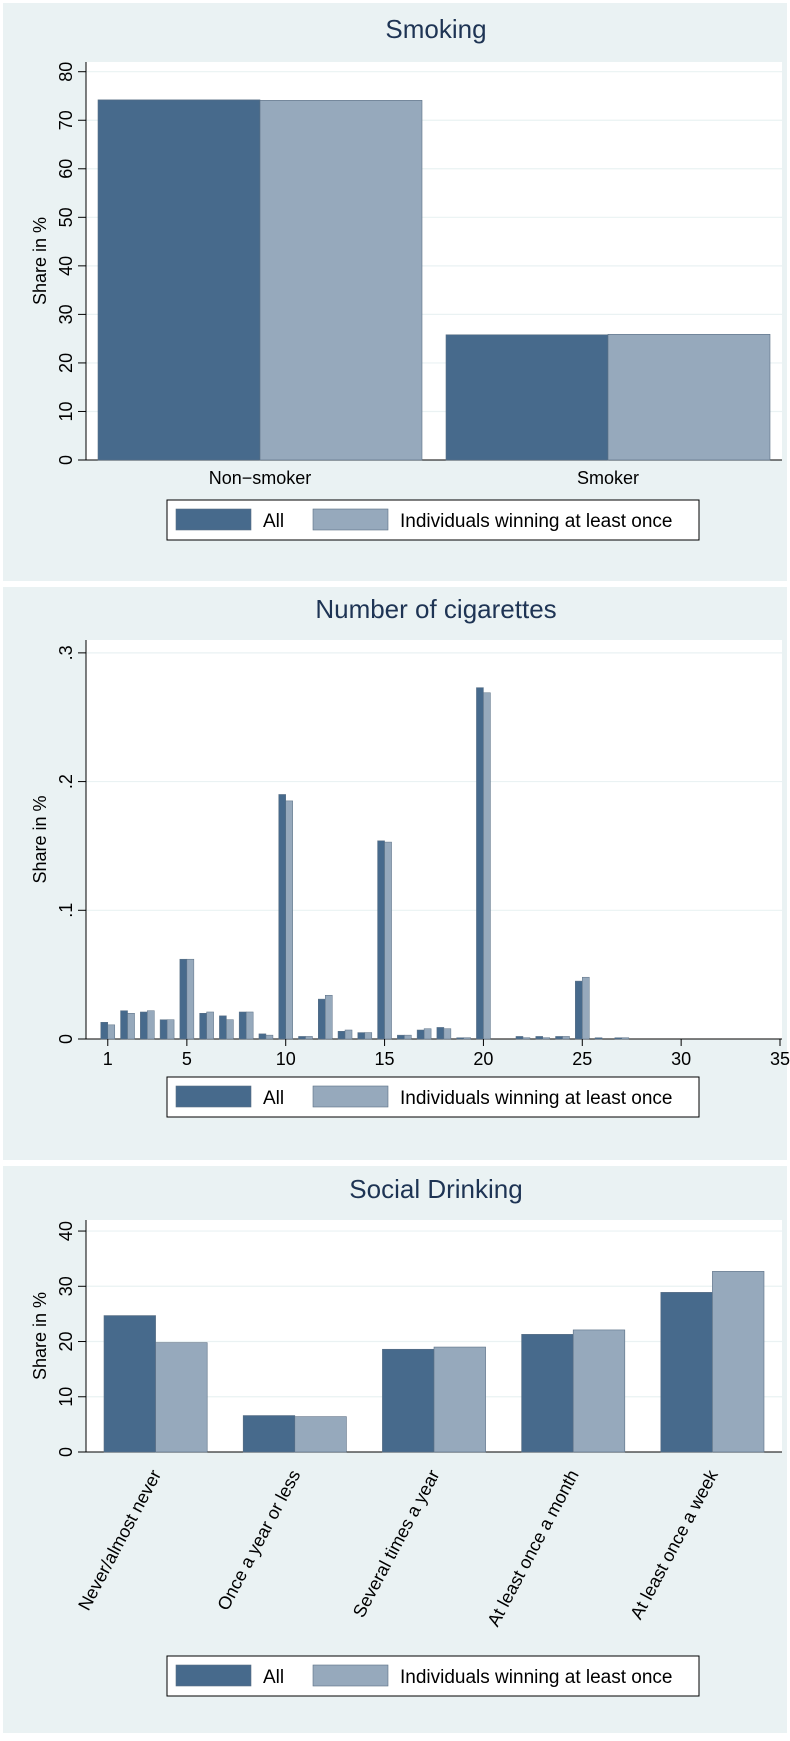 This screenshot has width=790, height=1741. What do you see at coordinates (582, 1059) in the screenshot?
I see `x-tick-label: 25` at bounding box center [582, 1059].